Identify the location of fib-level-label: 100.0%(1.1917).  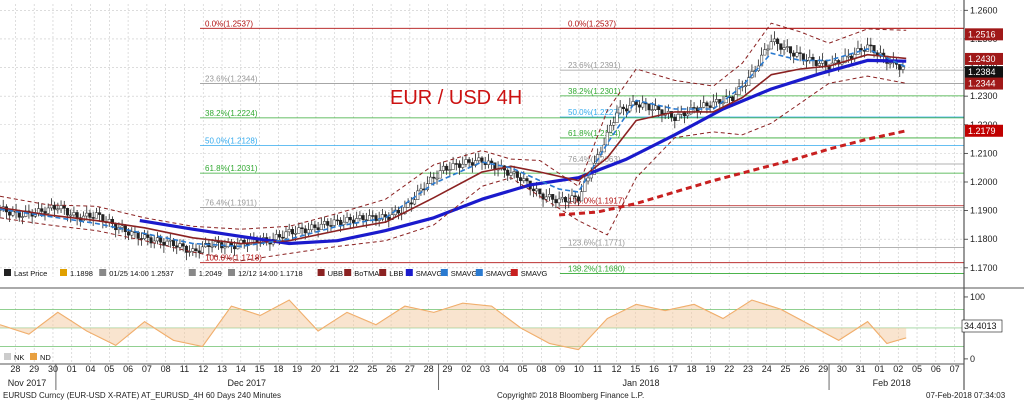
(596, 201).